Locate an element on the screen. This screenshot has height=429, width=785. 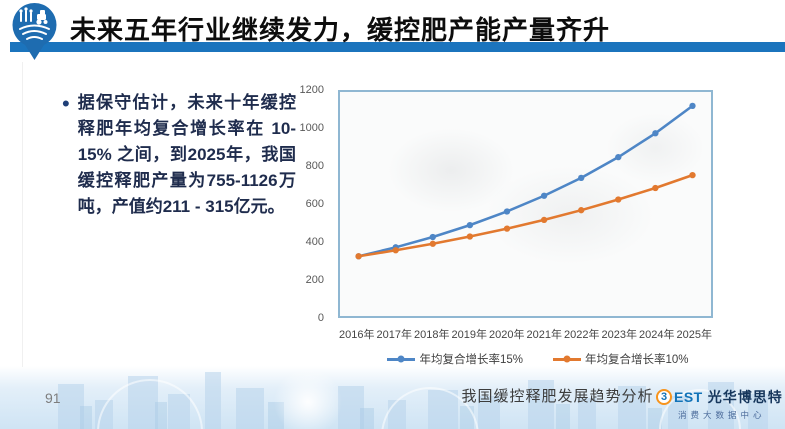
x-tick-label: 2018年 is located at coordinates (432, 335).